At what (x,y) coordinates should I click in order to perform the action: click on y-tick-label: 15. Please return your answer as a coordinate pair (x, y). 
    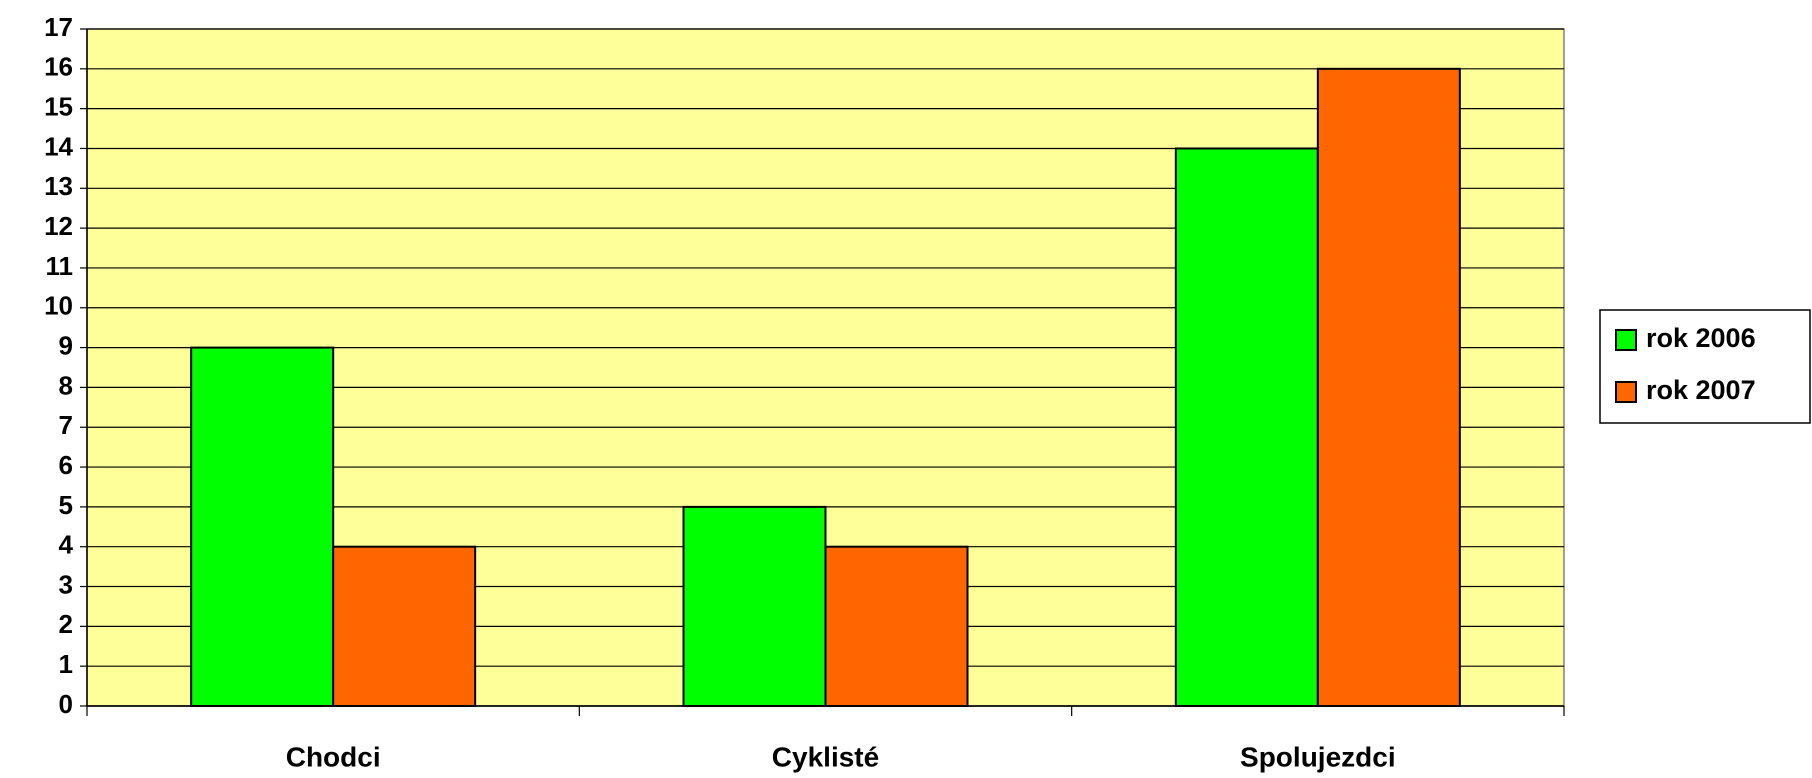
    Looking at the image, I should click on (58, 107).